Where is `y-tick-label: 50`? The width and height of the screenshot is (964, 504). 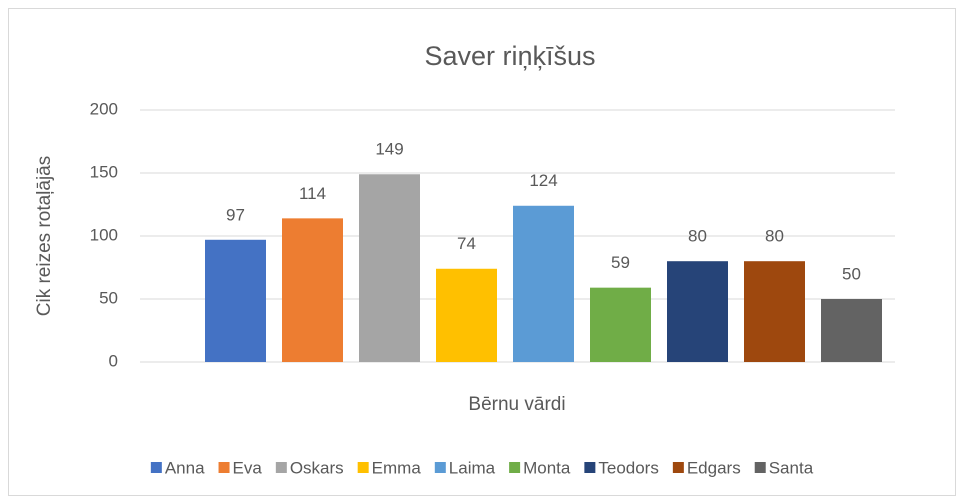
y-tick-label: 50 is located at coordinates (108, 297).